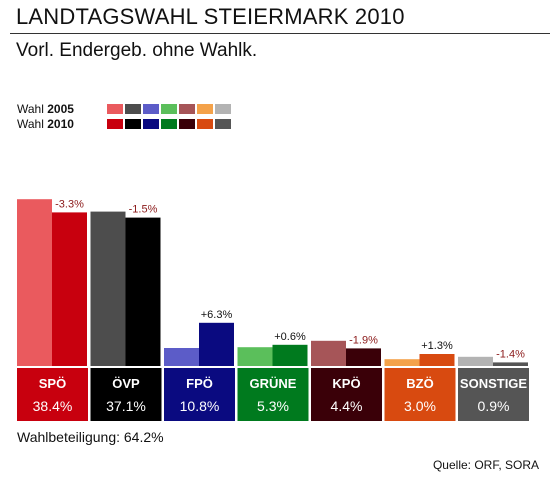 The width and height of the screenshot is (550, 477). Describe the element at coordinates (69, 204) in the screenshot. I see `diff-label-spö: -3.3%` at that location.